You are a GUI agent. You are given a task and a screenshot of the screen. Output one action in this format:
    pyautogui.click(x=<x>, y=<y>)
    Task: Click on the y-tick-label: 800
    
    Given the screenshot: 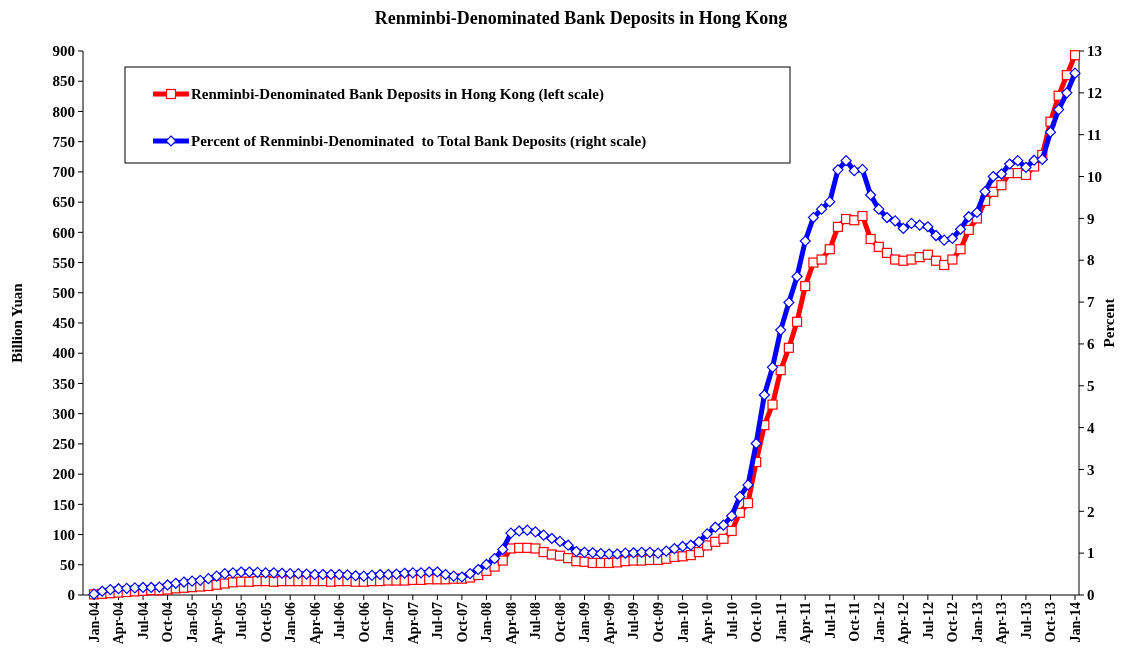 What is the action you would take?
    pyautogui.click(x=63, y=111)
    